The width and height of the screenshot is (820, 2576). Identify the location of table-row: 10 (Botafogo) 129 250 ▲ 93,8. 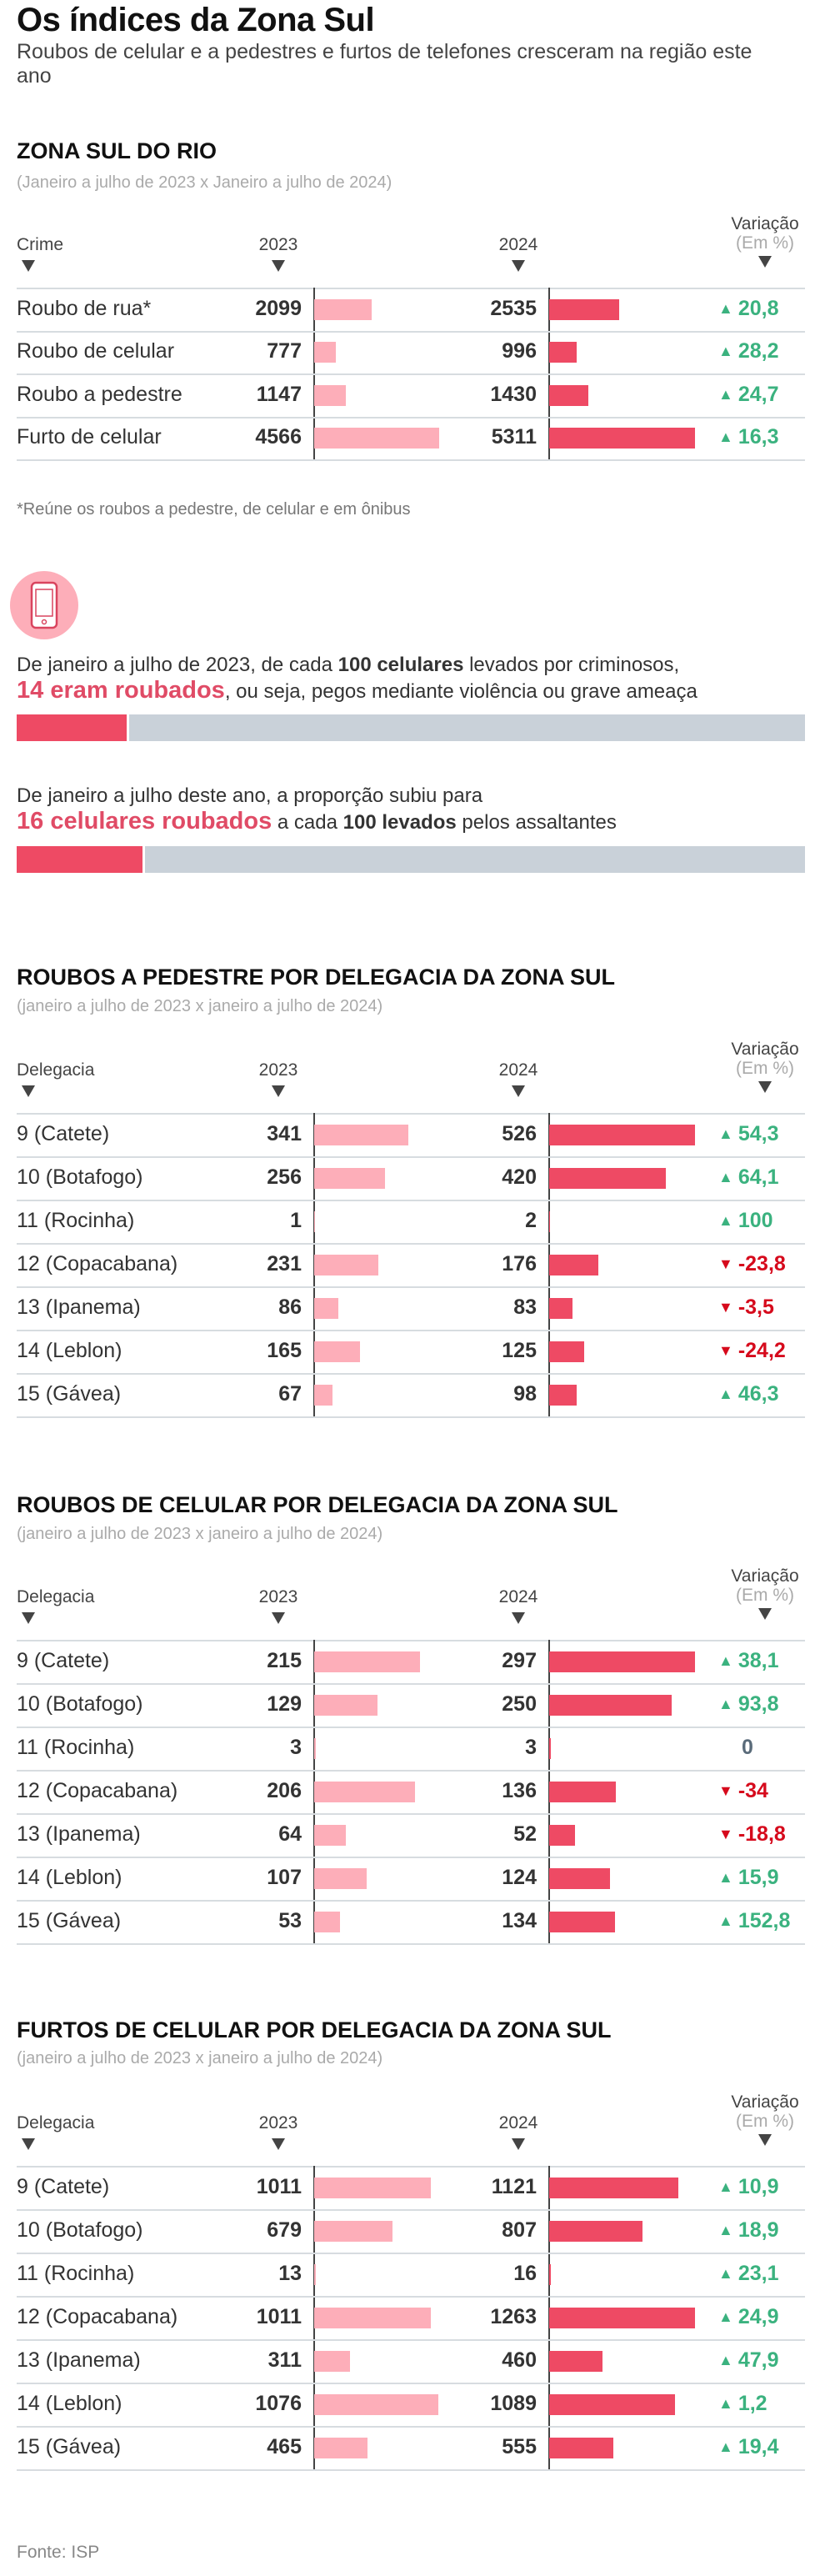
(410, 1705).